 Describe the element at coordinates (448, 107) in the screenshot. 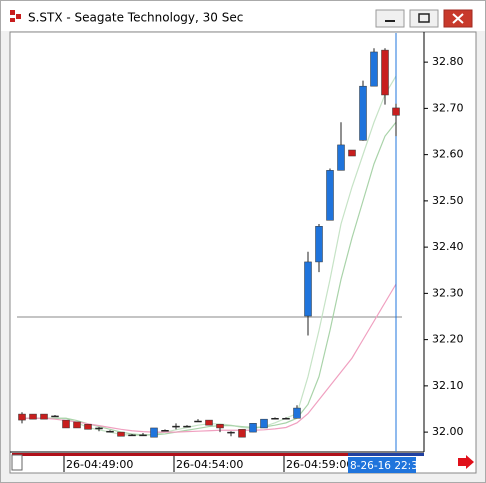

I see `y-tick-label: 32.70` at that location.